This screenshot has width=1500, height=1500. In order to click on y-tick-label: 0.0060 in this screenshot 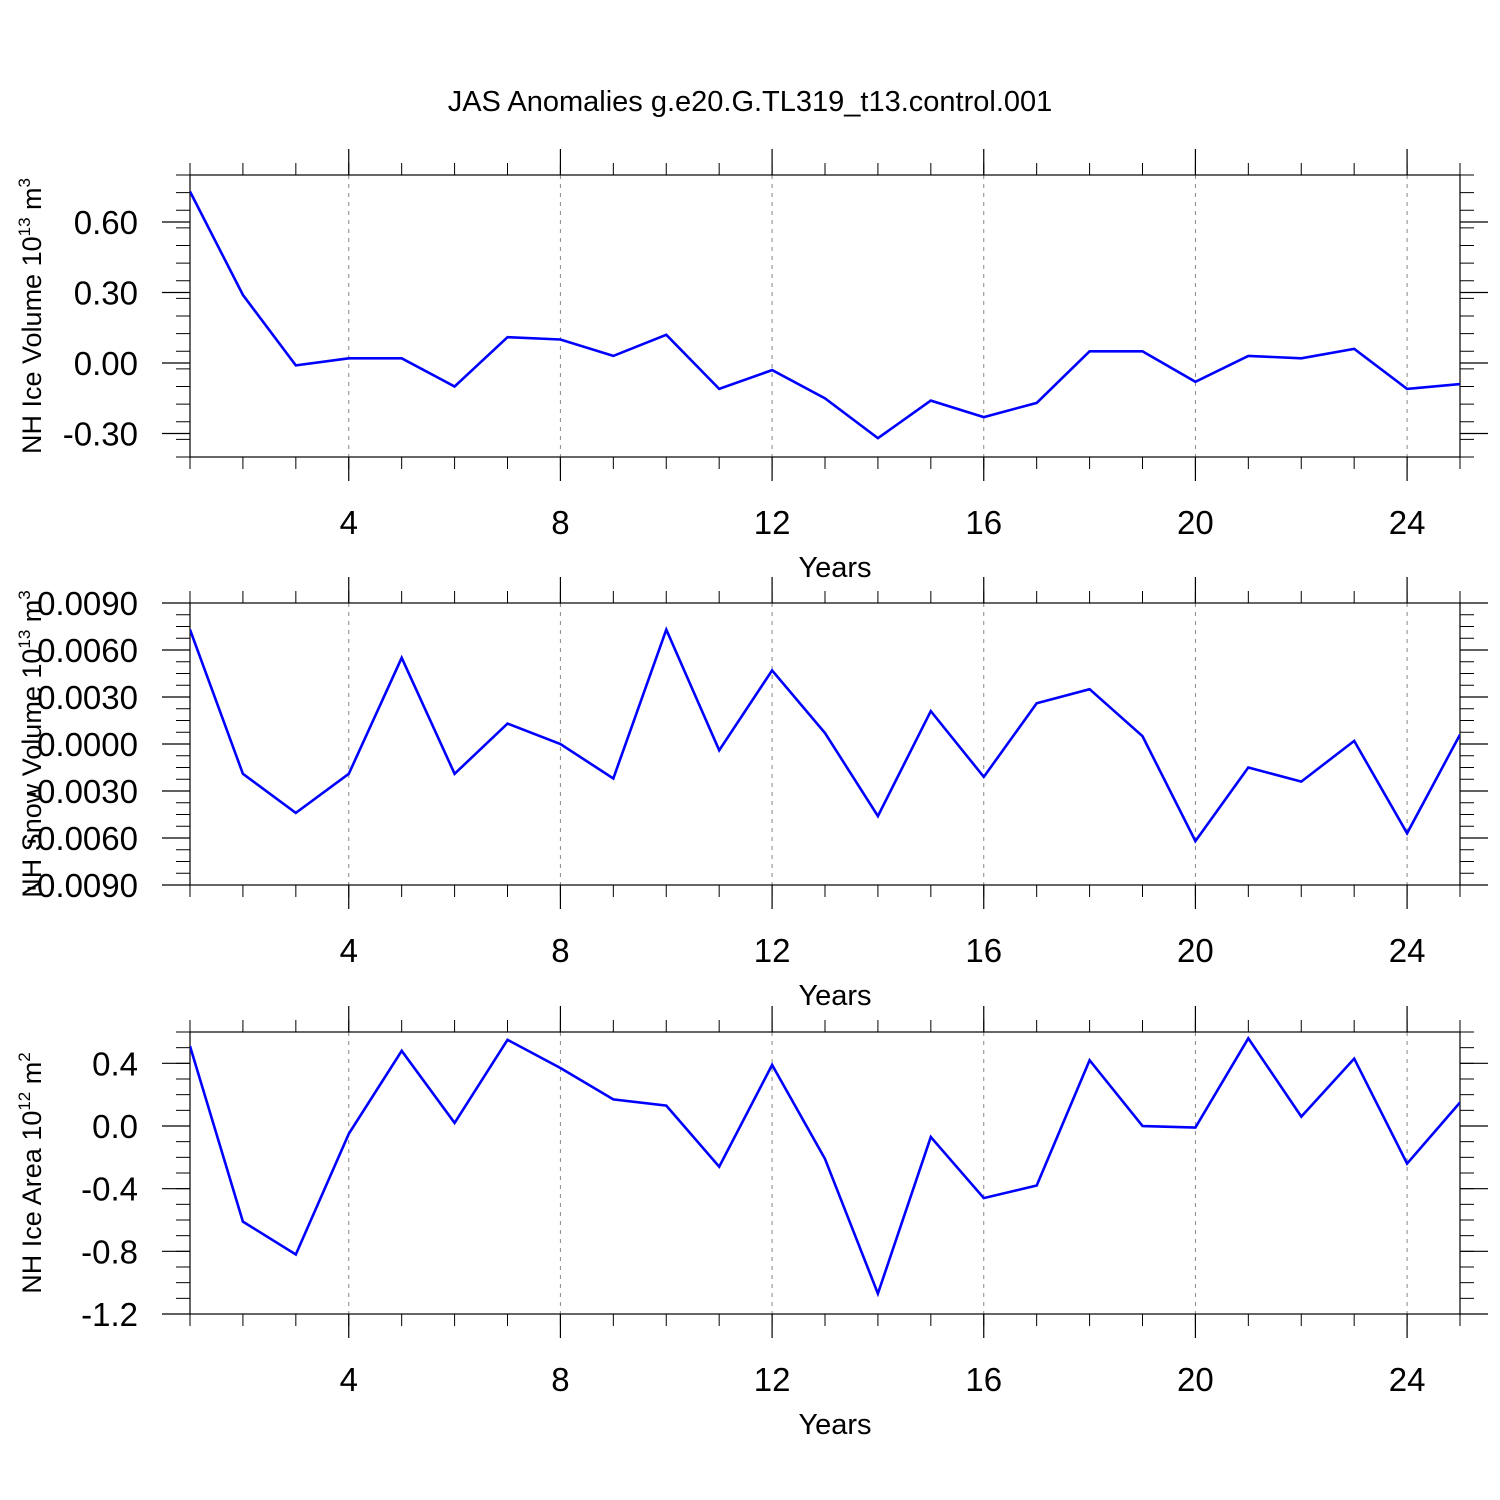, I will do `click(87, 650)`.